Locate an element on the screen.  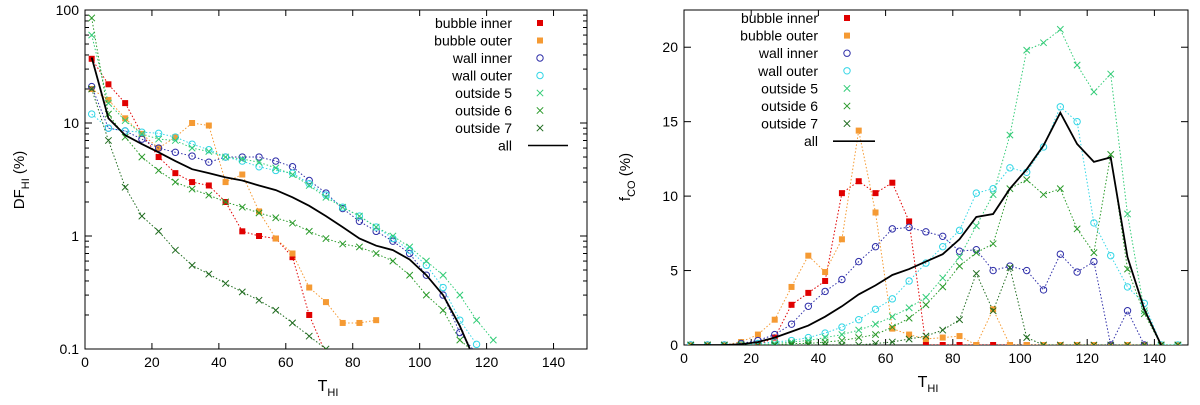
series-line-bubble-outer is located at coordinates (234, 206).